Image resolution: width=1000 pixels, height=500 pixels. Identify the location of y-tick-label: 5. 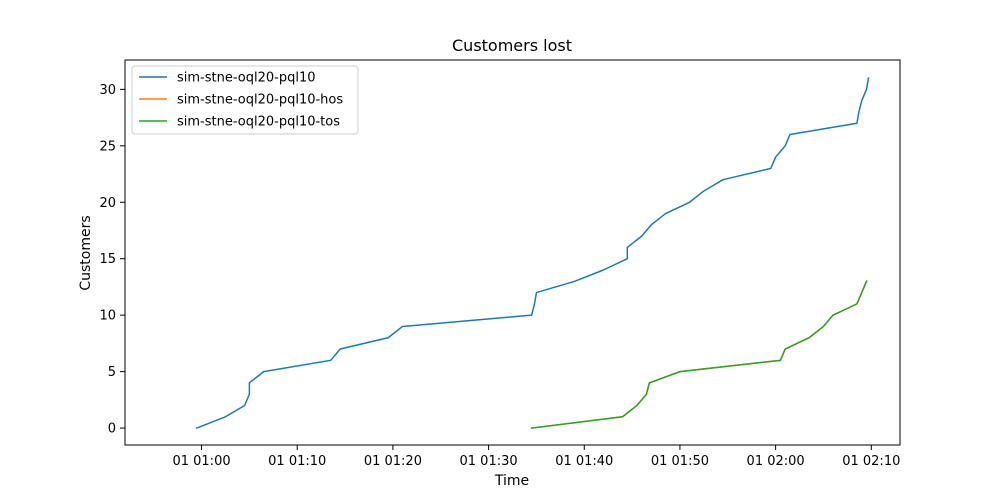
(112, 372).